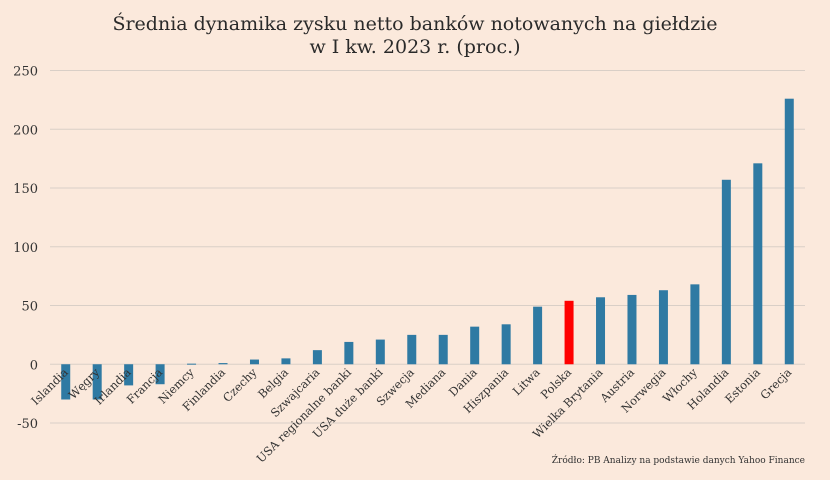 The width and height of the screenshot is (830, 480). Describe the element at coordinates (25, 248) in the screenshot. I see `y-tick-label: 100` at that location.